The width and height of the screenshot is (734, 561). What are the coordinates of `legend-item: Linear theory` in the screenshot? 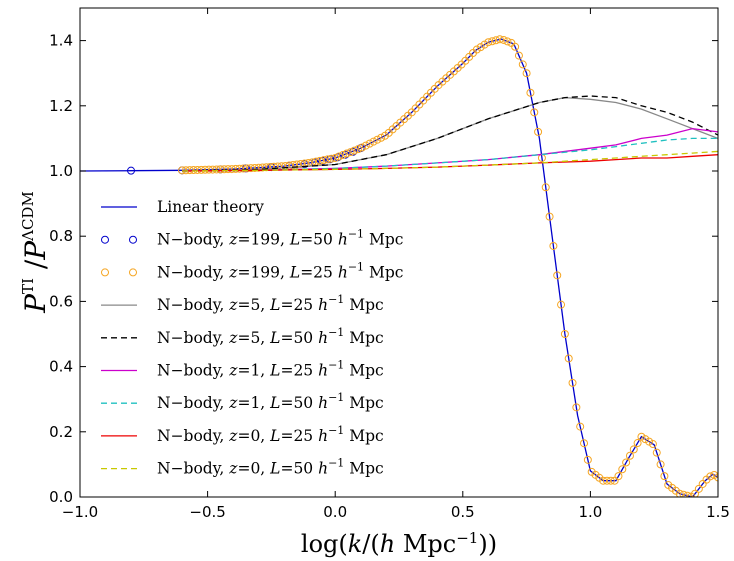 It's located at (182, 207).